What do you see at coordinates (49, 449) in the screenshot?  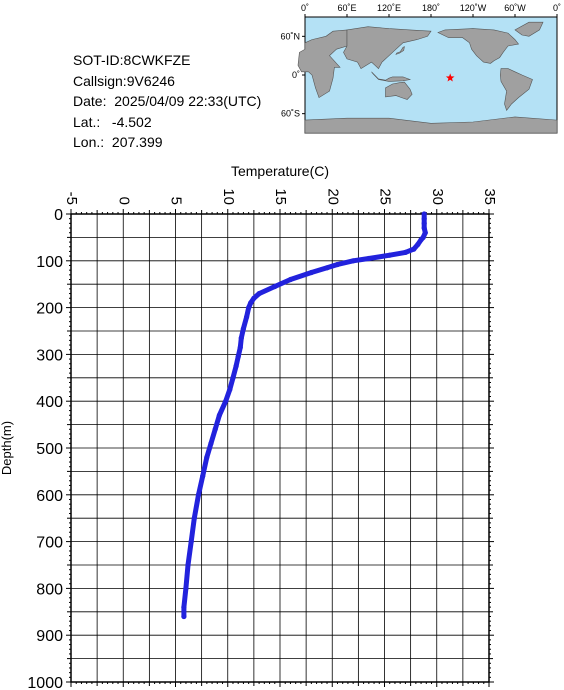 I see `y-tick-label: 500` at bounding box center [49, 449].